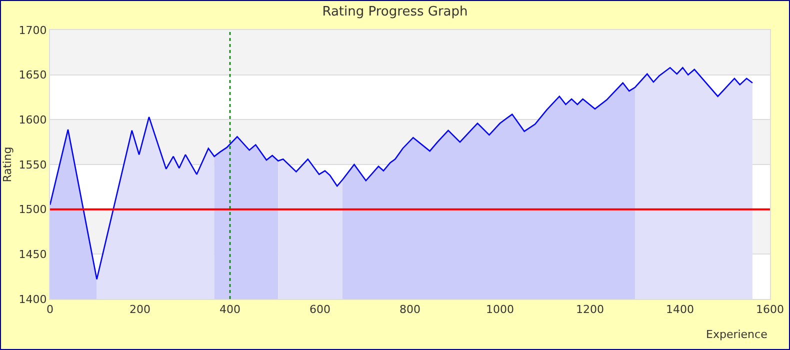 The width and height of the screenshot is (790, 350). What do you see at coordinates (32, 209) in the screenshot?
I see `y-tick-label: 1500` at bounding box center [32, 209].